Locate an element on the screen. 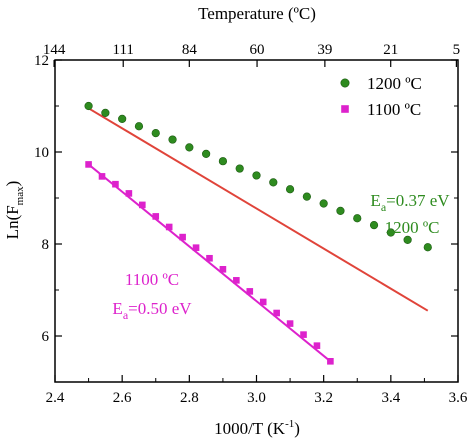 This screenshot has height=441, width=474. annotation-temp-1100: 1100 ºC is located at coordinates (152, 279).